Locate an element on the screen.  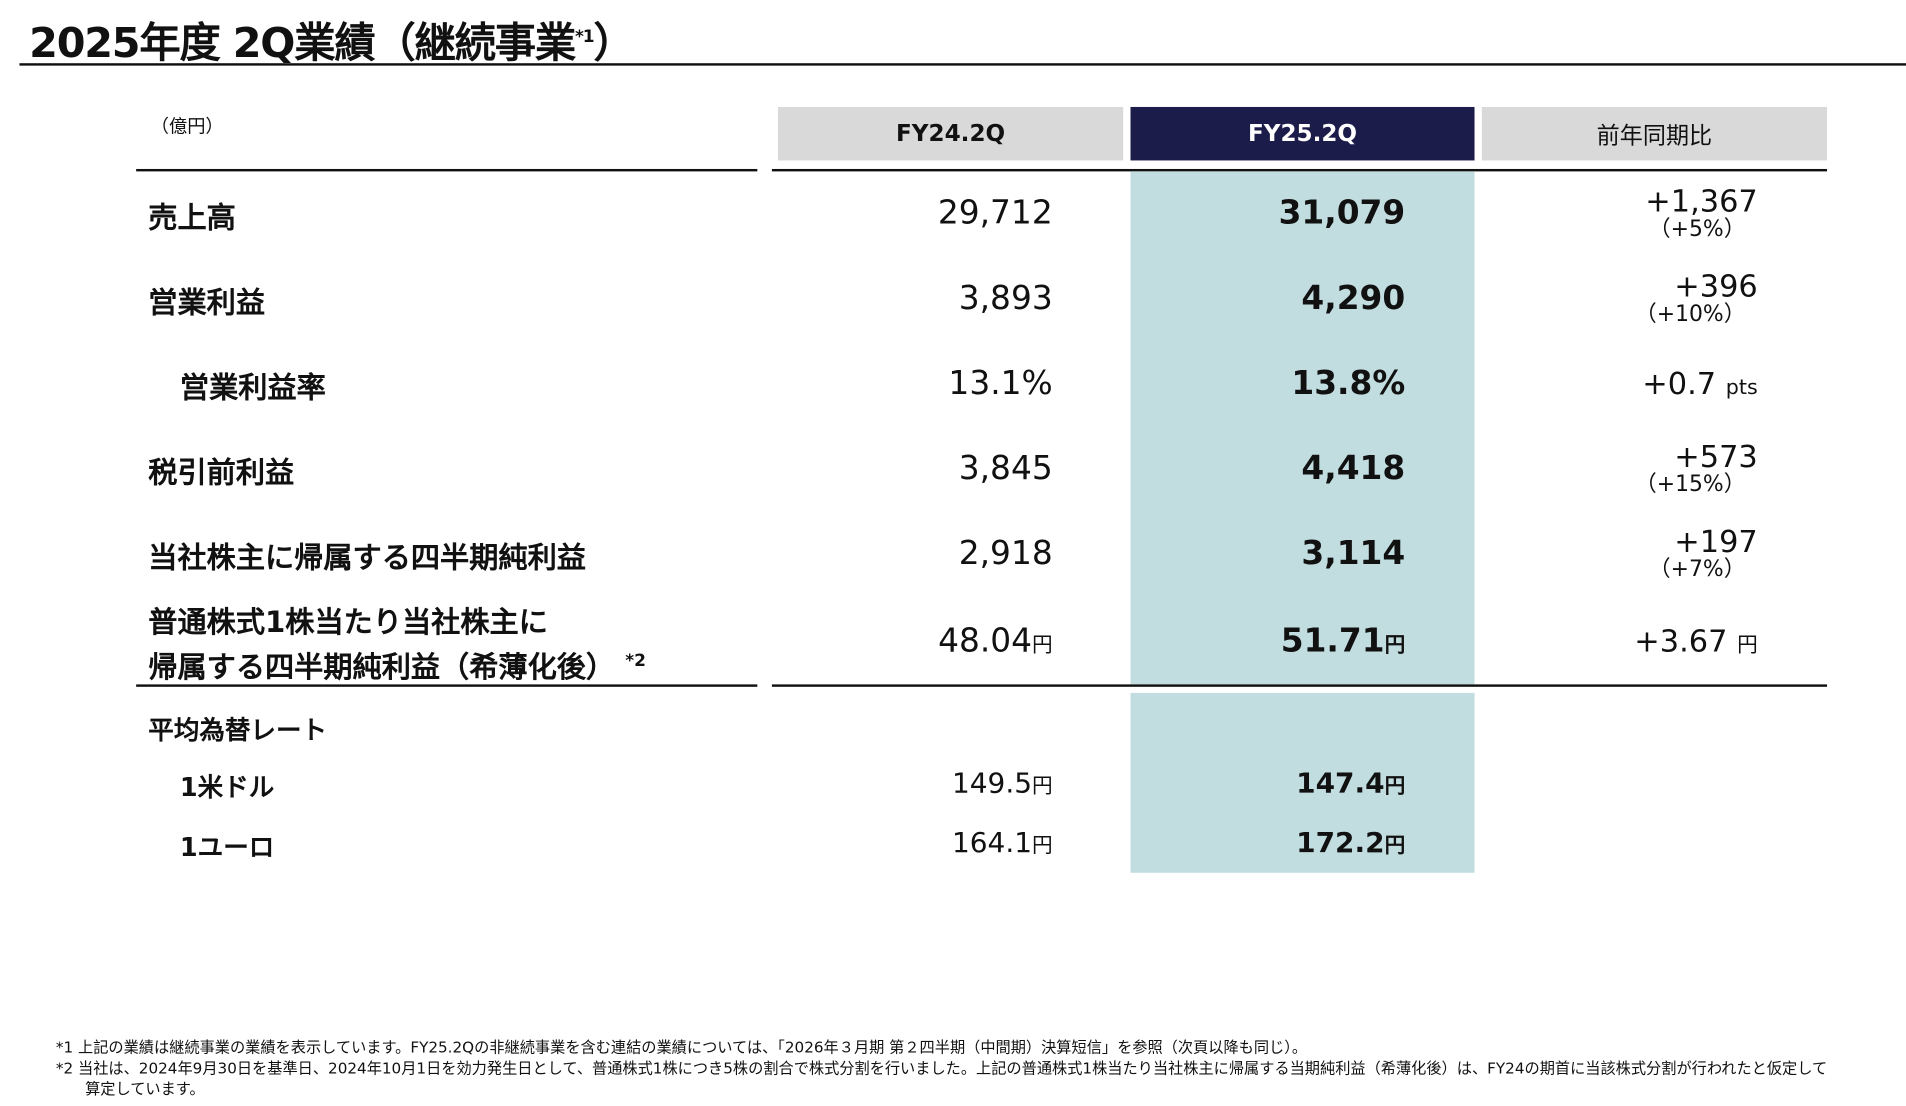
fy24-op-income: 3,893 is located at coordinates (1005, 298).